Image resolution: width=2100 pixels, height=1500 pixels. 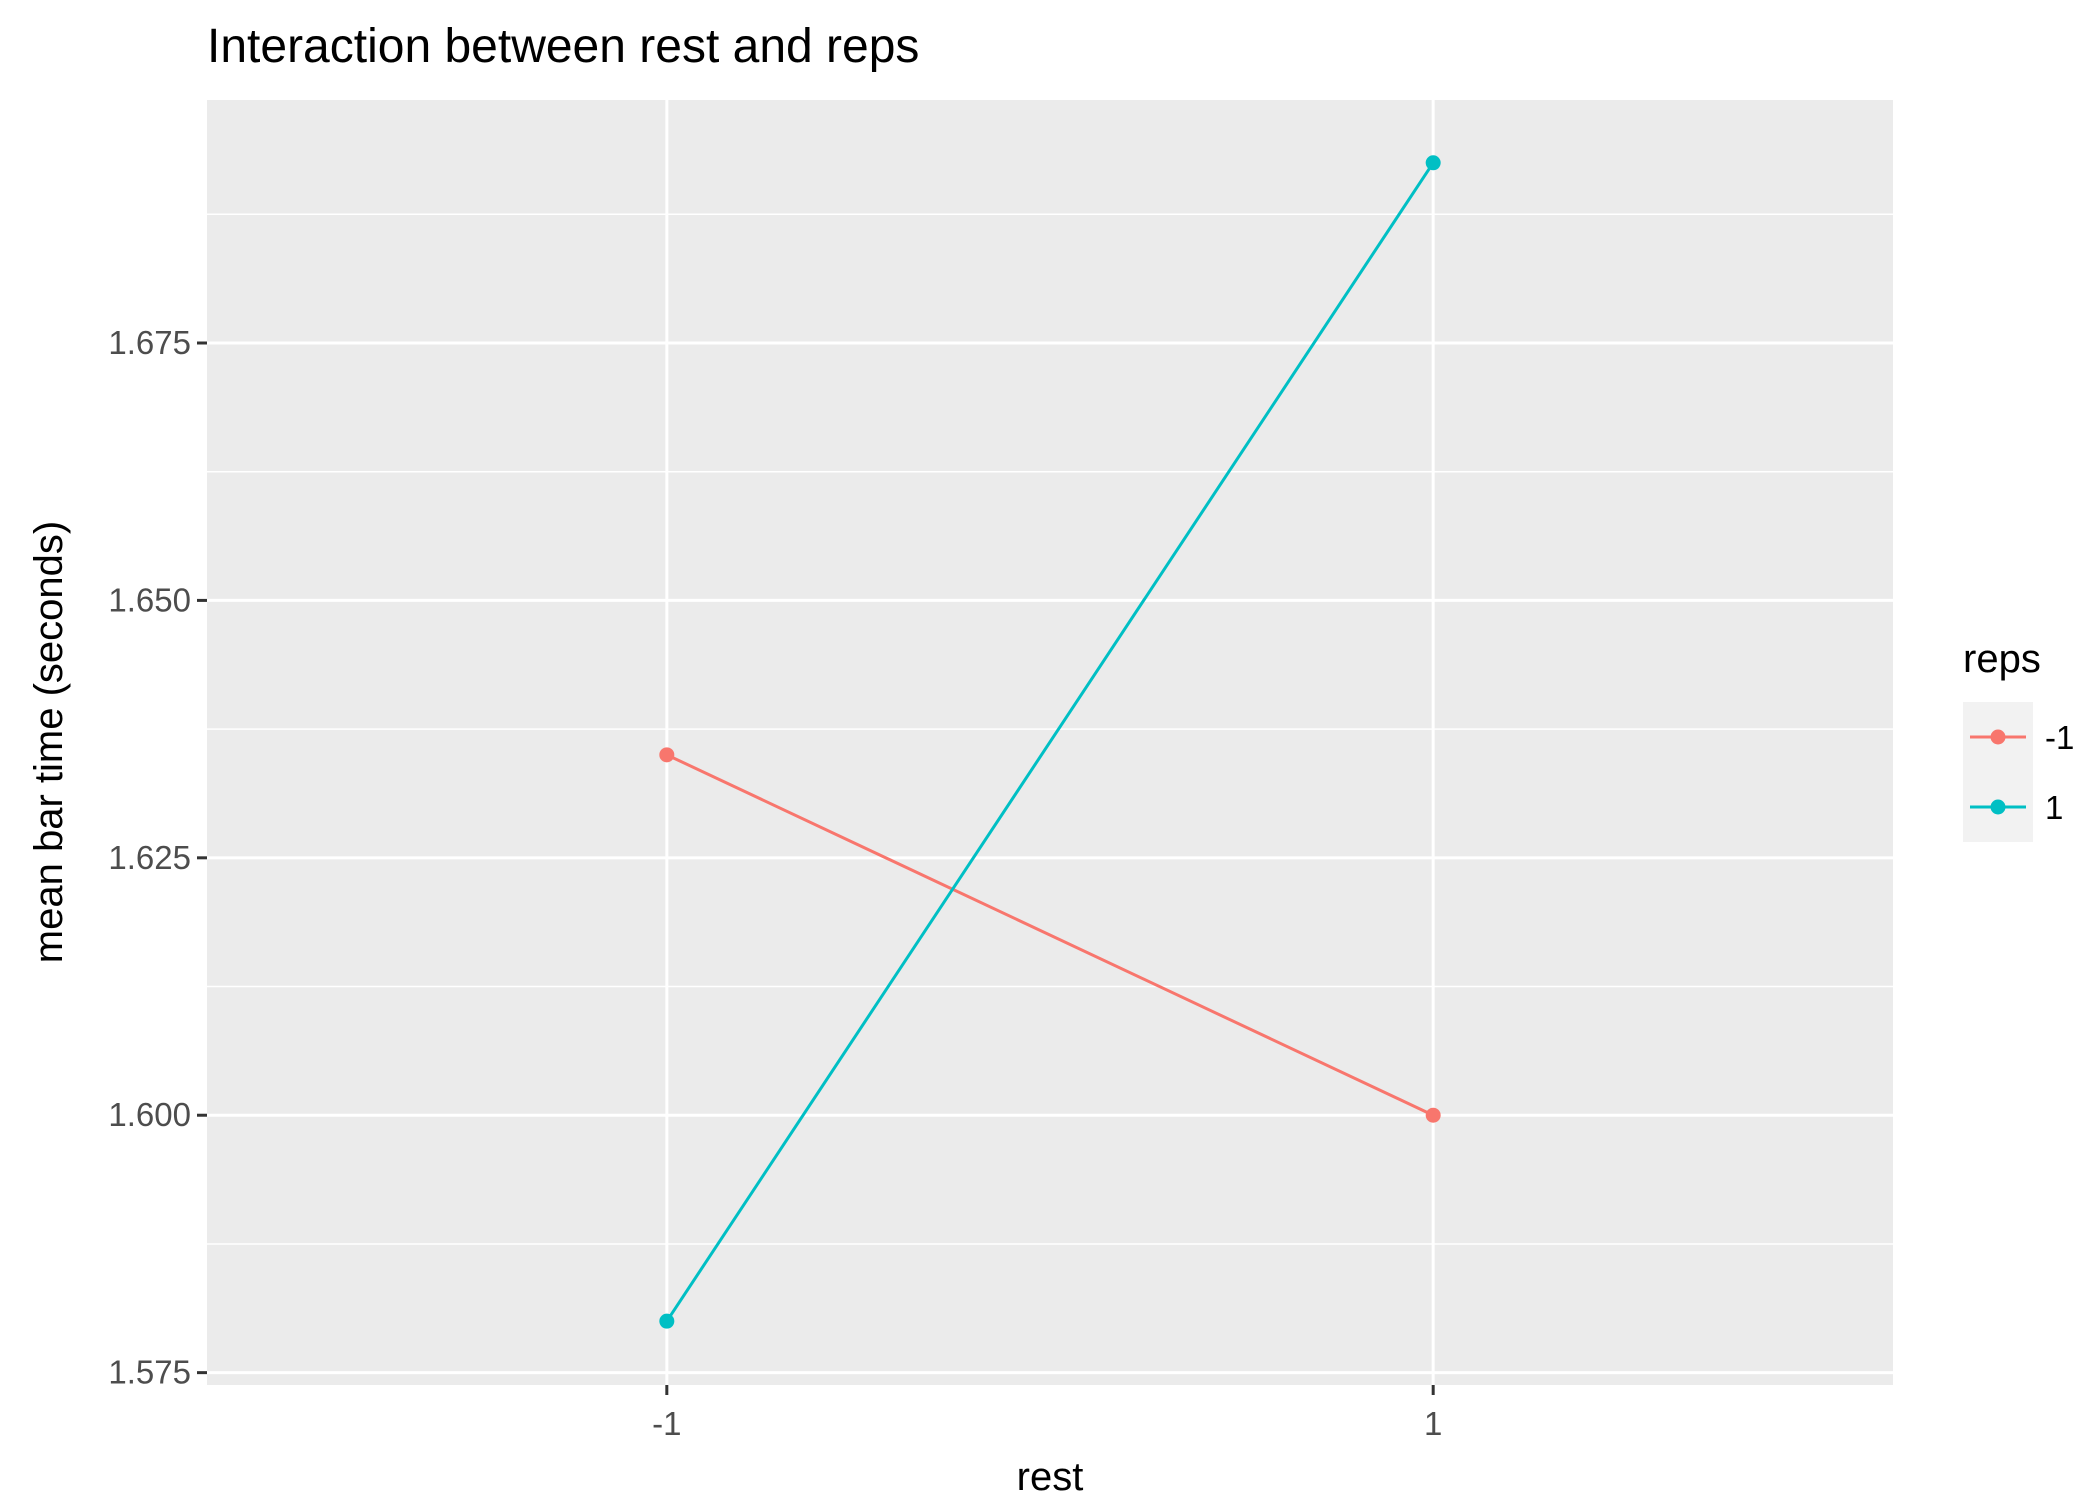 What do you see at coordinates (1433, 1423) in the screenshot?
I see `x-tick-label: 1` at bounding box center [1433, 1423].